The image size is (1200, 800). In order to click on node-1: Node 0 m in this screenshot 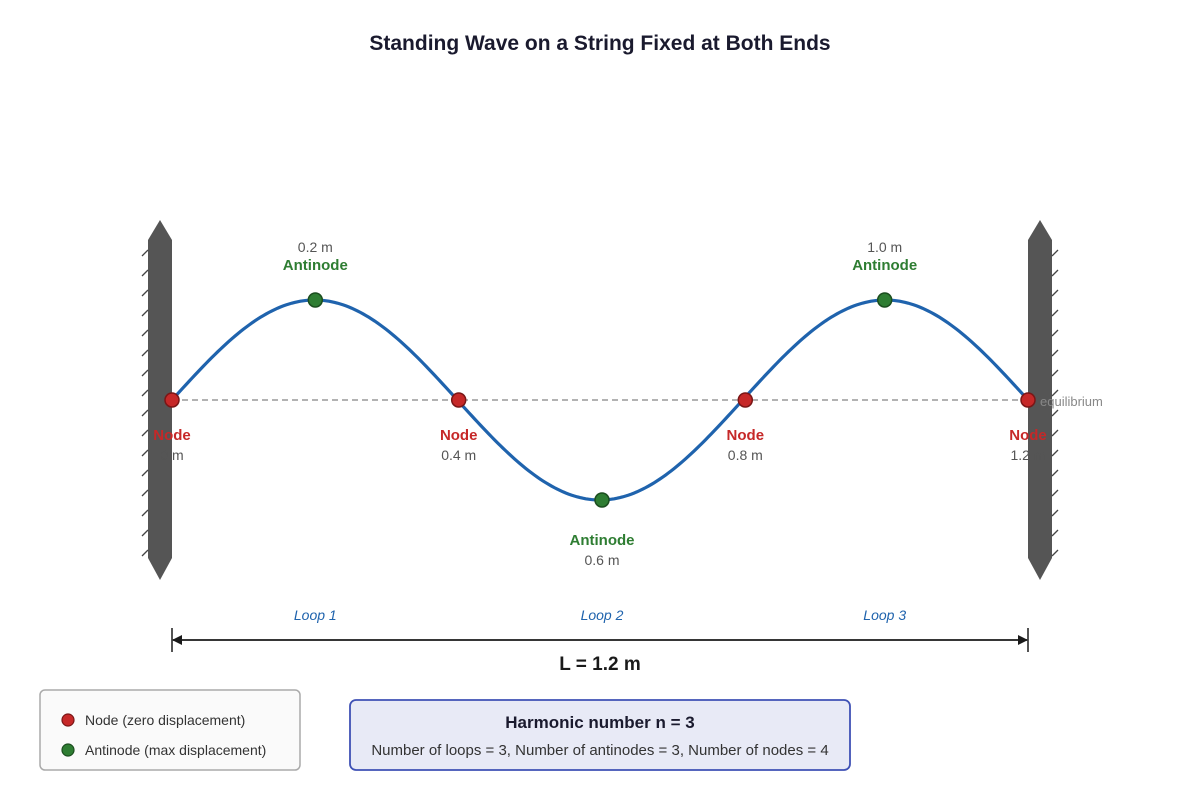, I will do `click(172, 427)`.